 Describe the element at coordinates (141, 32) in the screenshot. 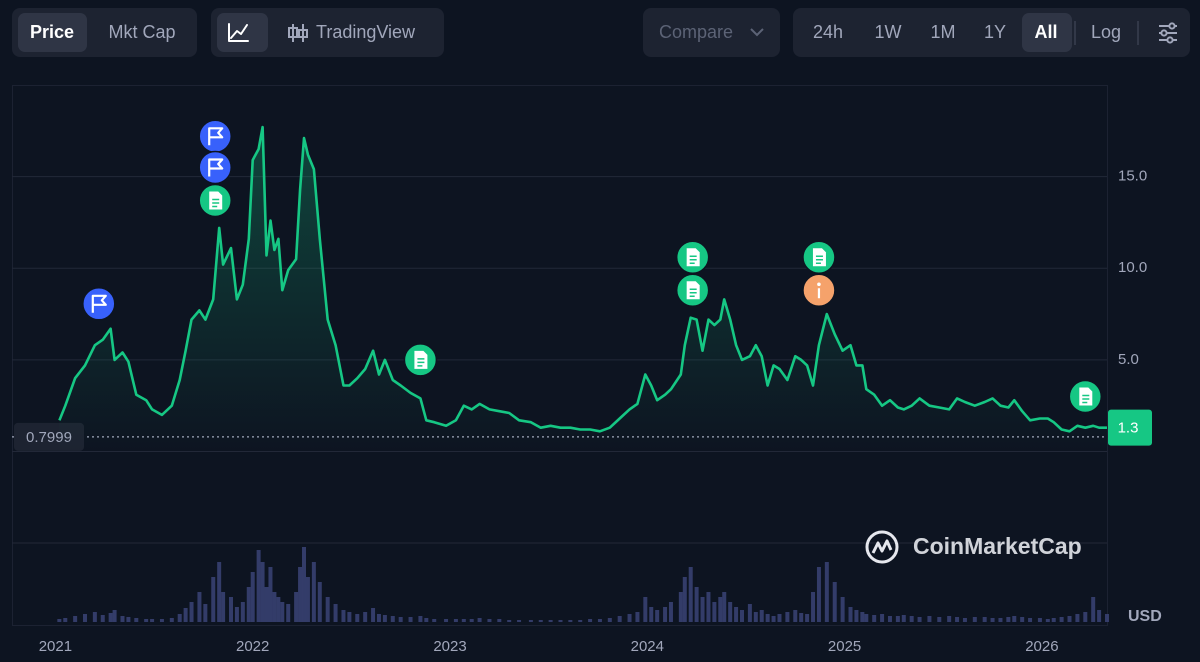

I see `view-tab: Mkt Cap` at that location.